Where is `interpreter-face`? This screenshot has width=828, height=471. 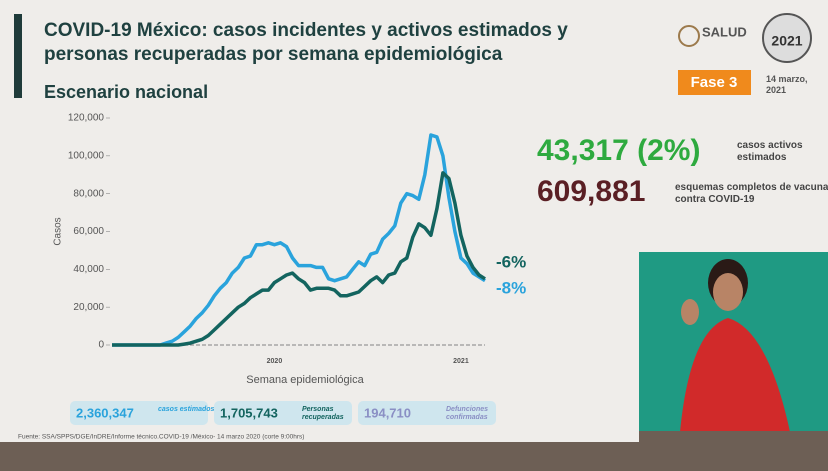
interpreter-face is located at coordinates (728, 292).